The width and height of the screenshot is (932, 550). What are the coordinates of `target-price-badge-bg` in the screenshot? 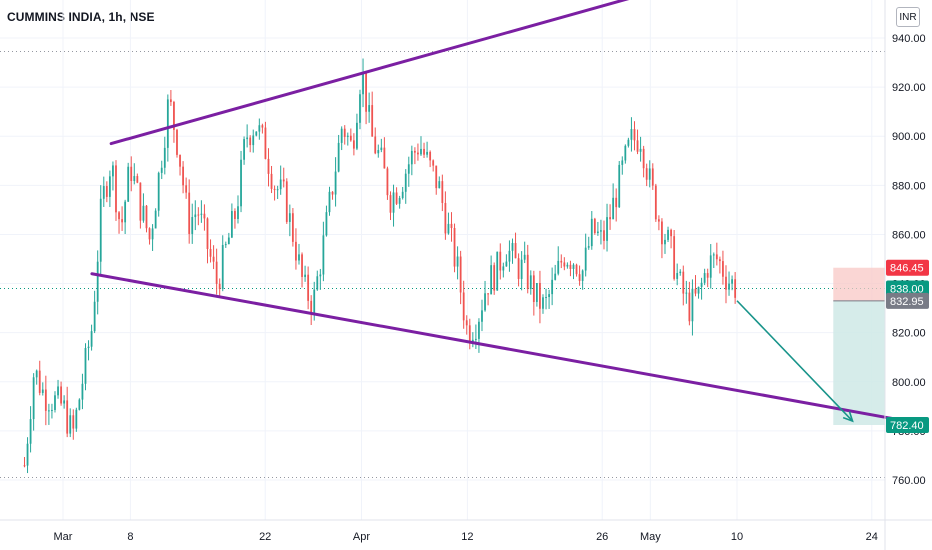 It's located at (907, 424).